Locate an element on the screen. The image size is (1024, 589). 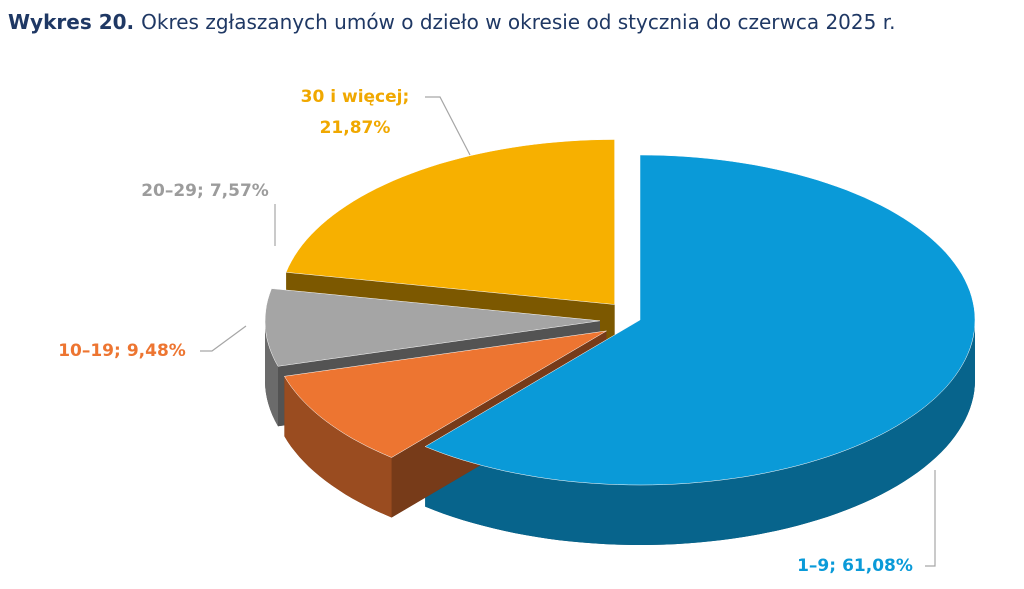
data-label: 1–9; 61,08% is located at coordinates (855, 566).